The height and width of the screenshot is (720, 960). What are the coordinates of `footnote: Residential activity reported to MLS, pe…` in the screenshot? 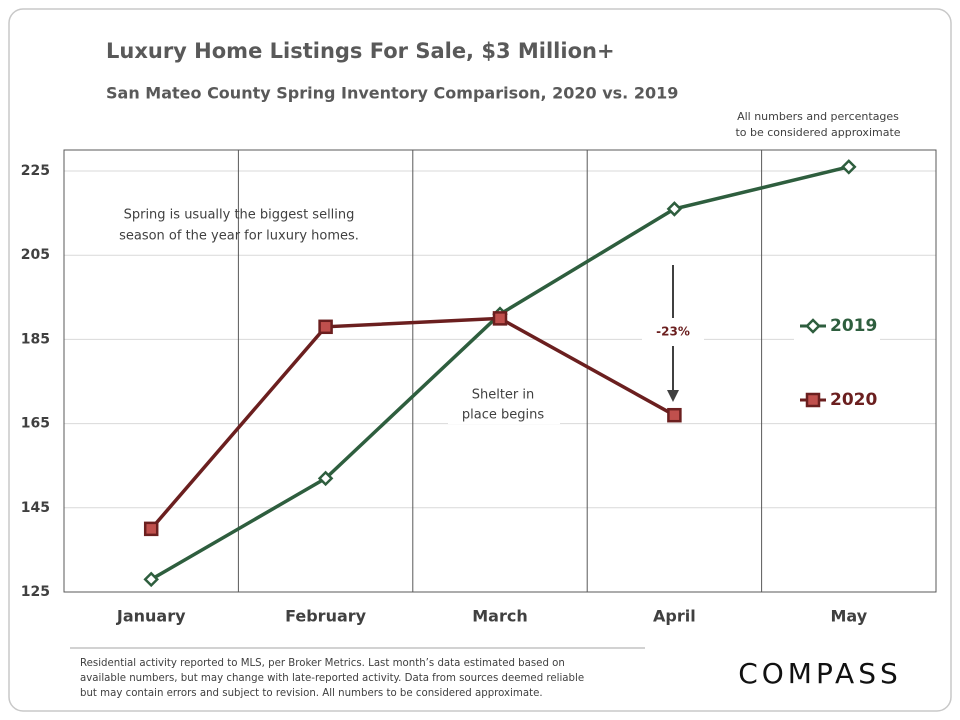 It's located at (322, 663).